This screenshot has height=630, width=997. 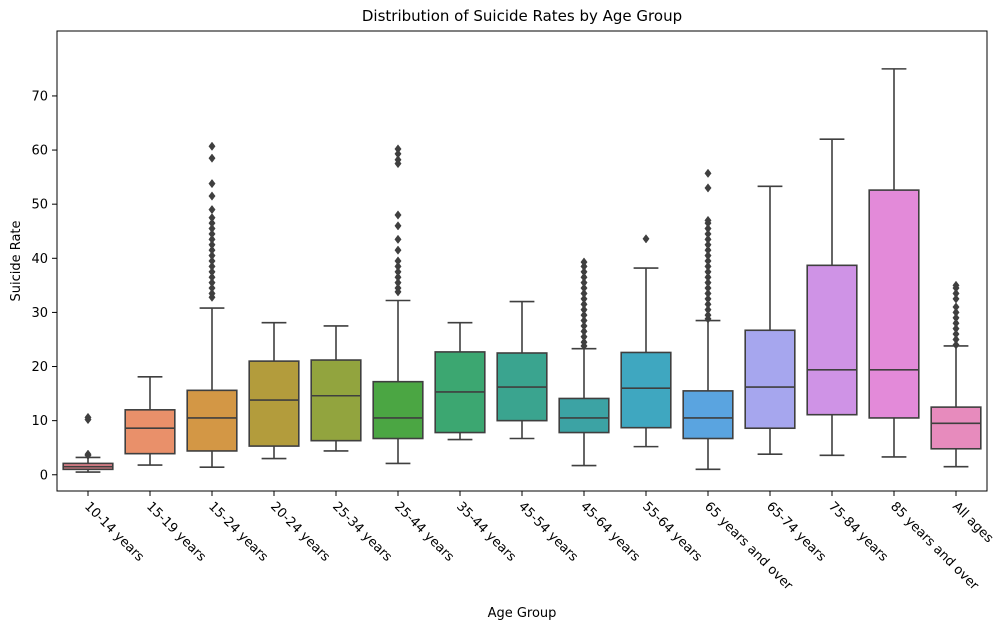 What do you see at coordinates (796, 532) in the screenshot?
I see `x-tick-label: 65-74 years` at bounding box center [796, 532].